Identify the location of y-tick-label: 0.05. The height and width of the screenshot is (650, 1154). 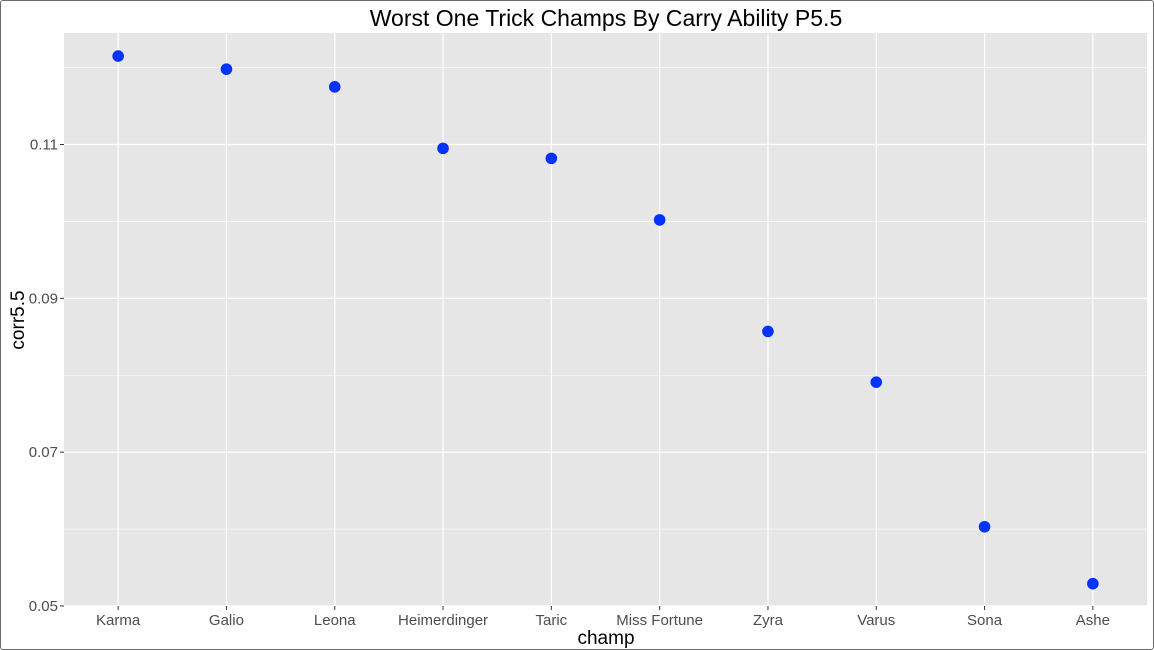
(43, 606).